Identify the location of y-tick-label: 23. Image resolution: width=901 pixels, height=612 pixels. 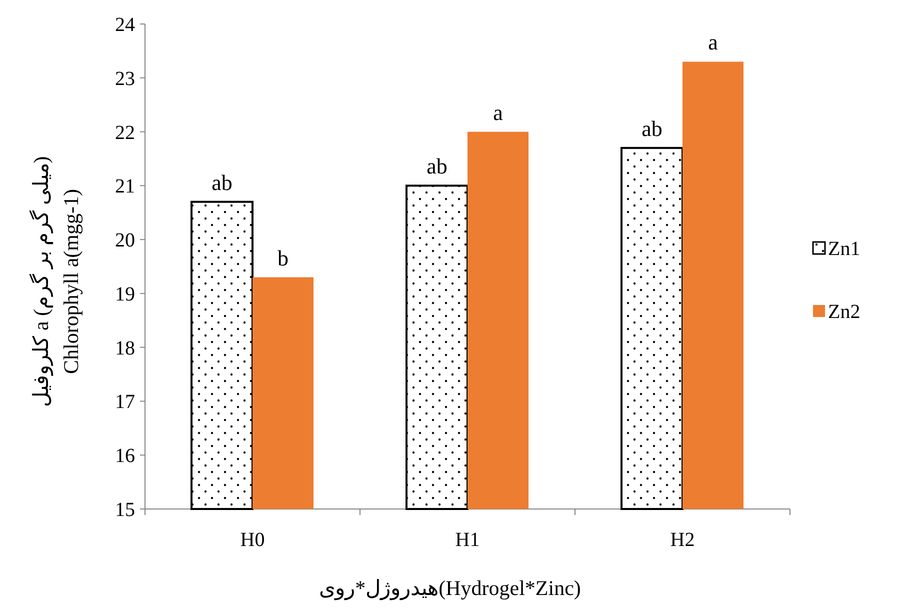
(125, 79).